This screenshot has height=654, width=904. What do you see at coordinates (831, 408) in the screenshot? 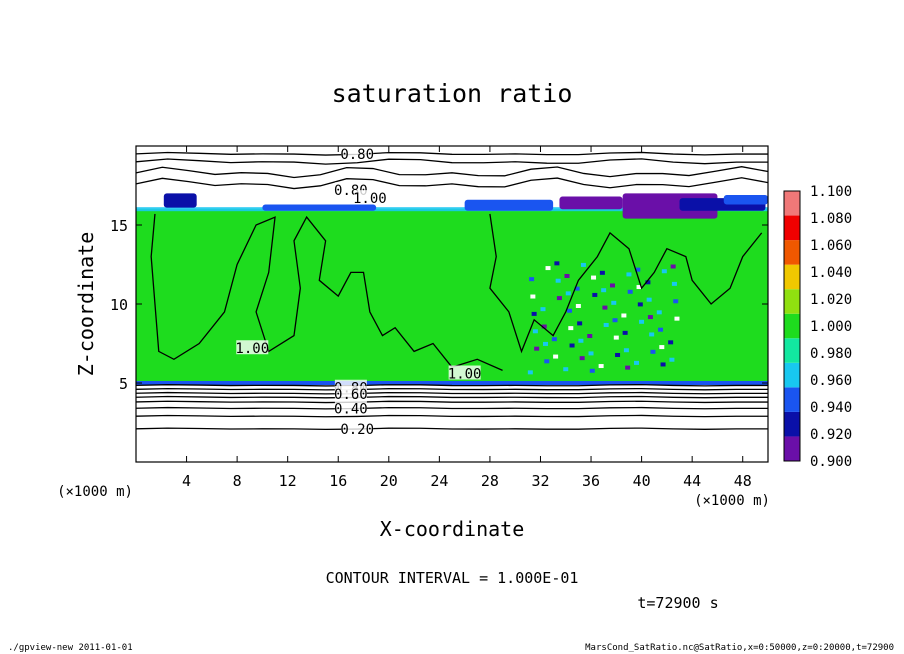
I see `colorbar-label: 0.940` at bounding box center [831, 408].